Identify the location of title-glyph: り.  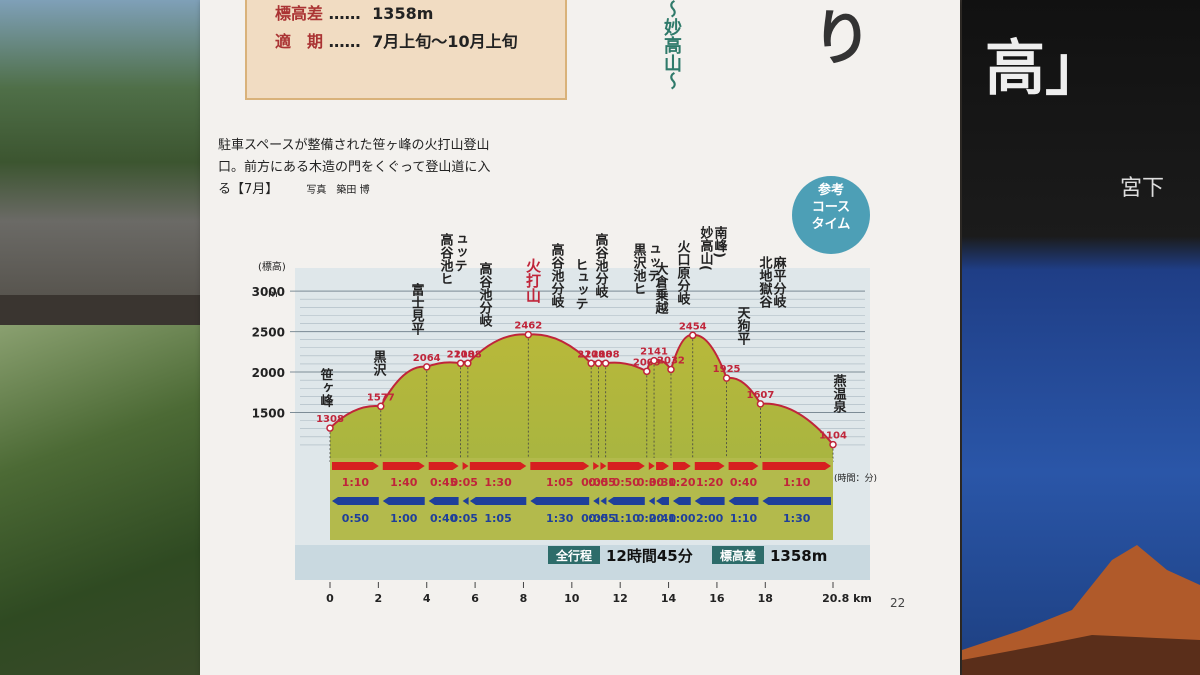
(842, 39).